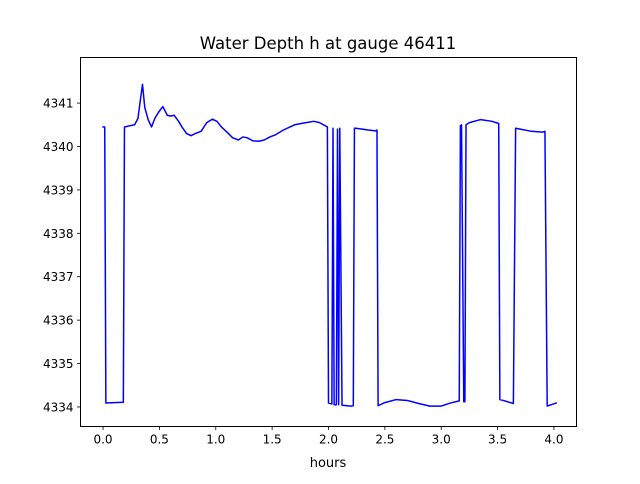 The height and width of the screenshot is (484, 640). What do you see at coordinates (272, 440) in the screenshot?
I see `x-tick-label: 1.5` at bounding box center [272, 440].